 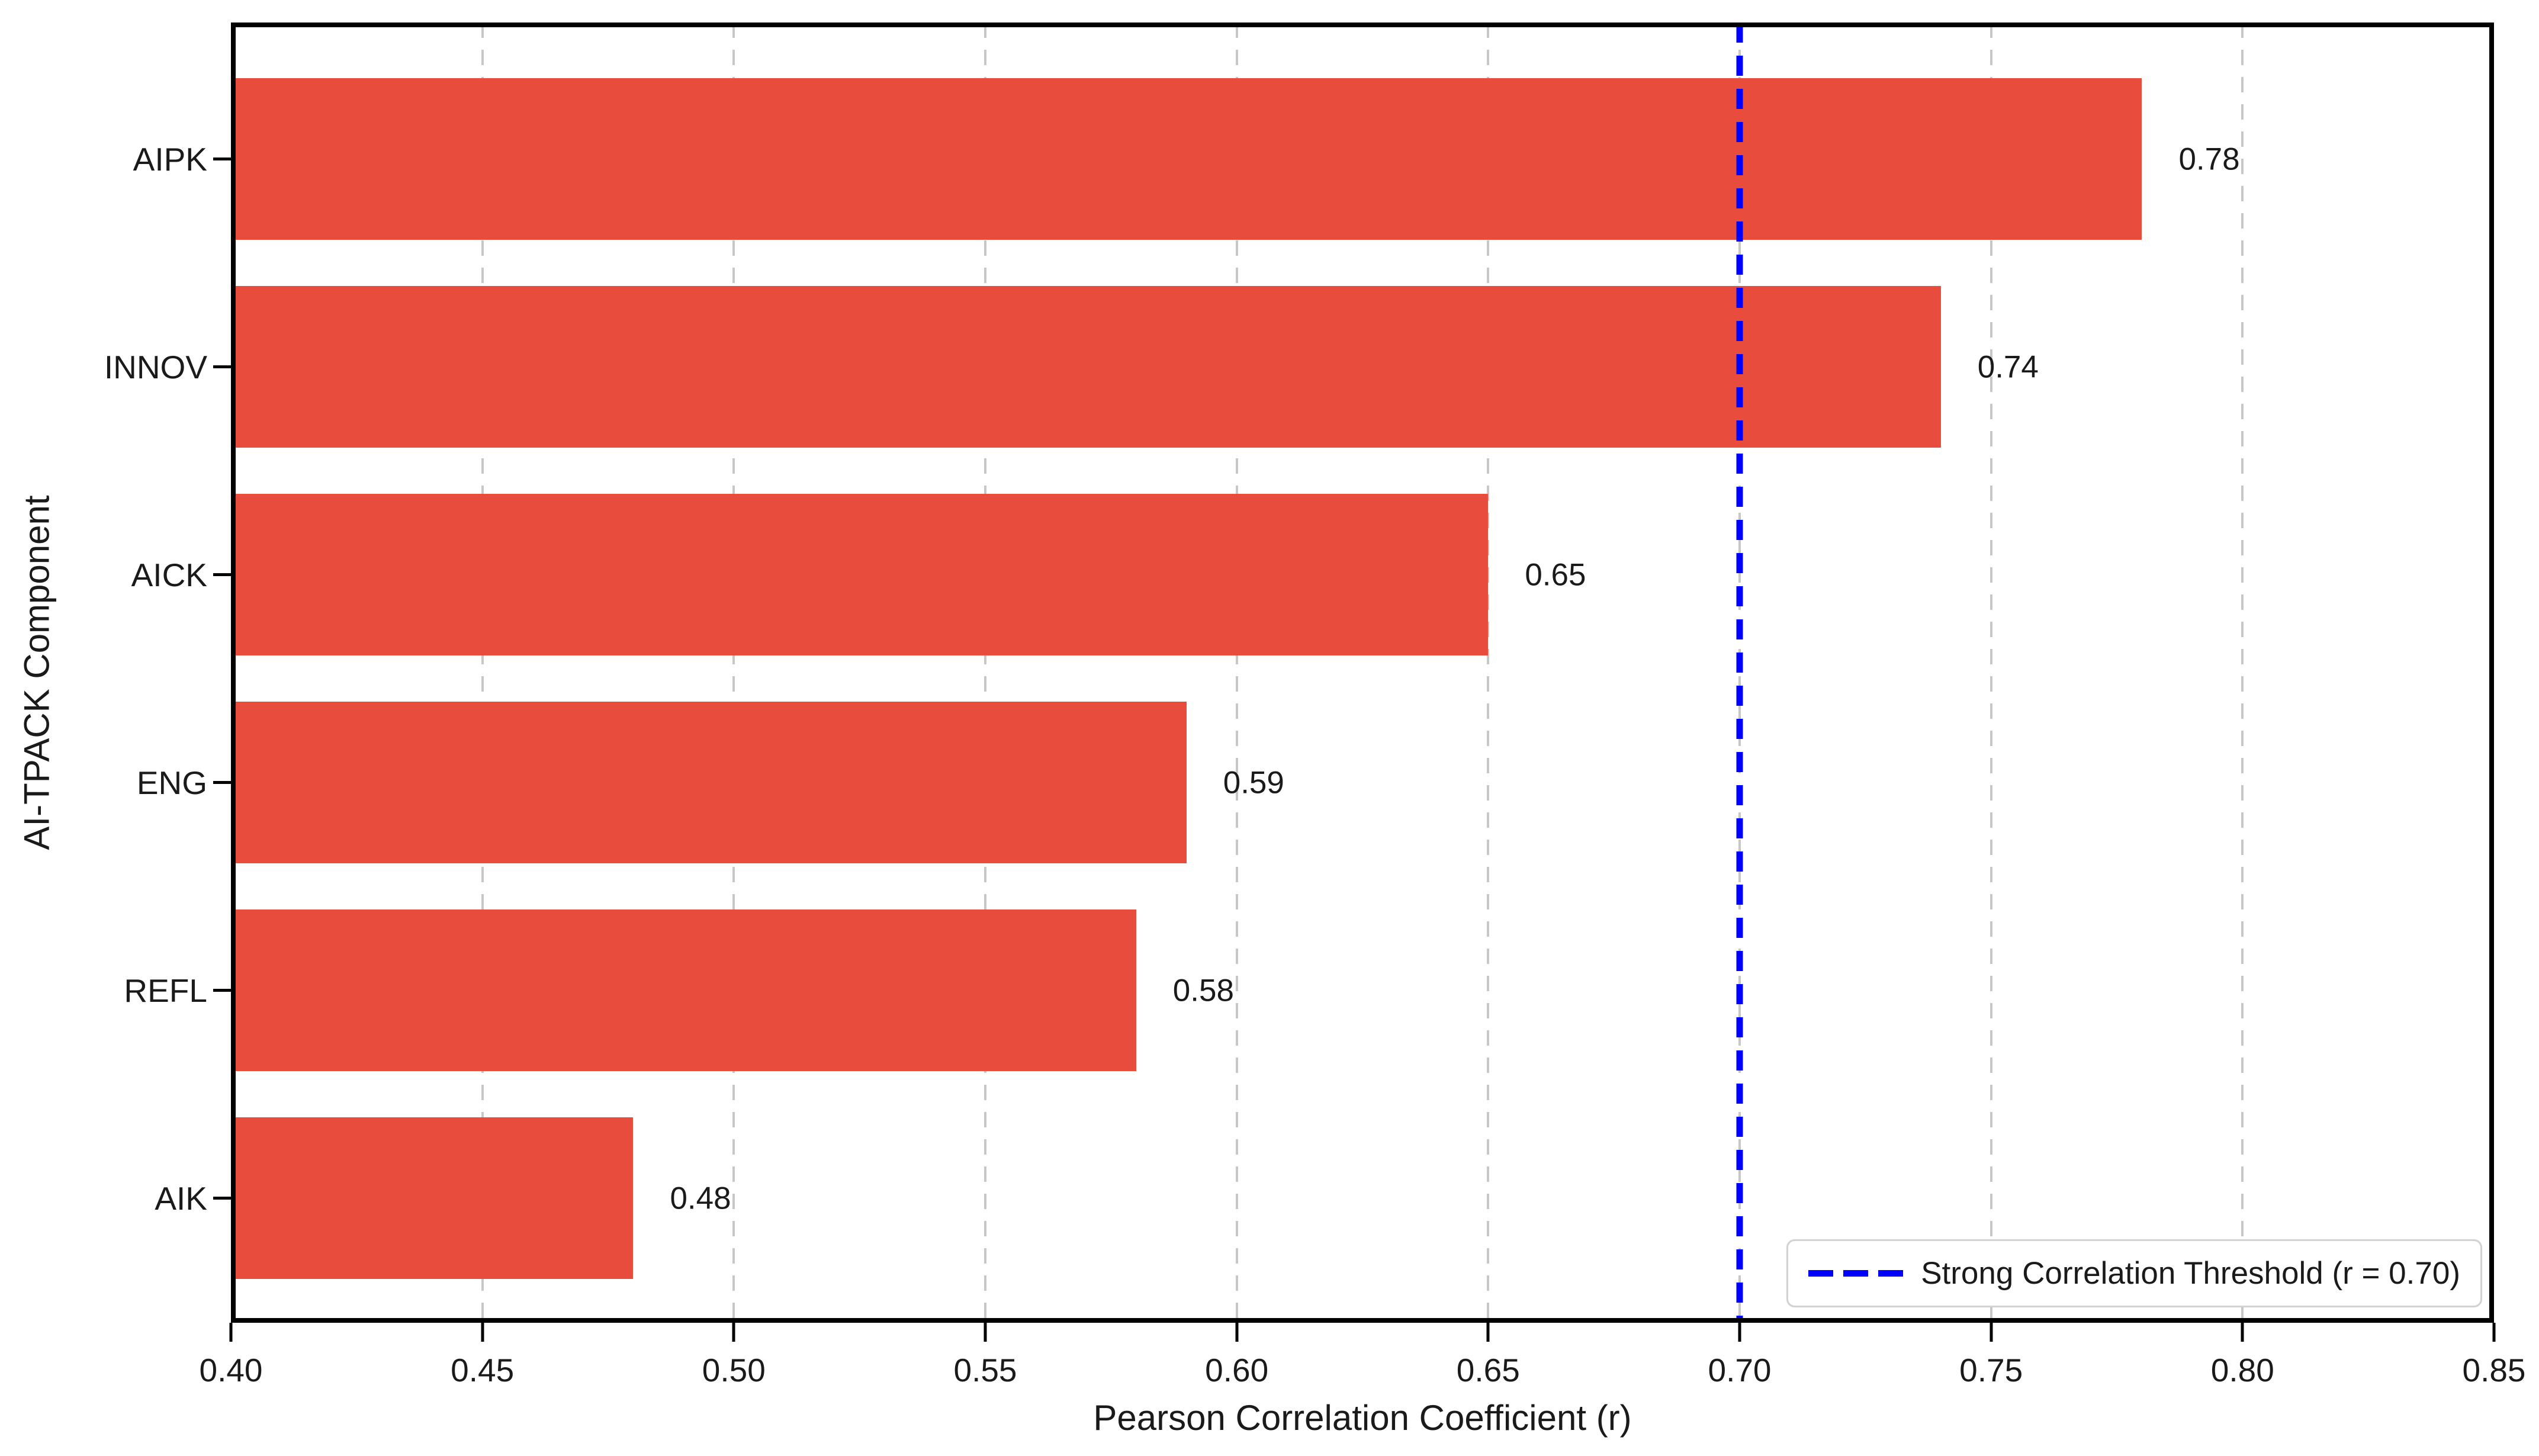 What do you see at coordinates (170, 159) in the screenshot?
I see `y-tick-label-aipk: AIPK` at bounding box center [170, 159].